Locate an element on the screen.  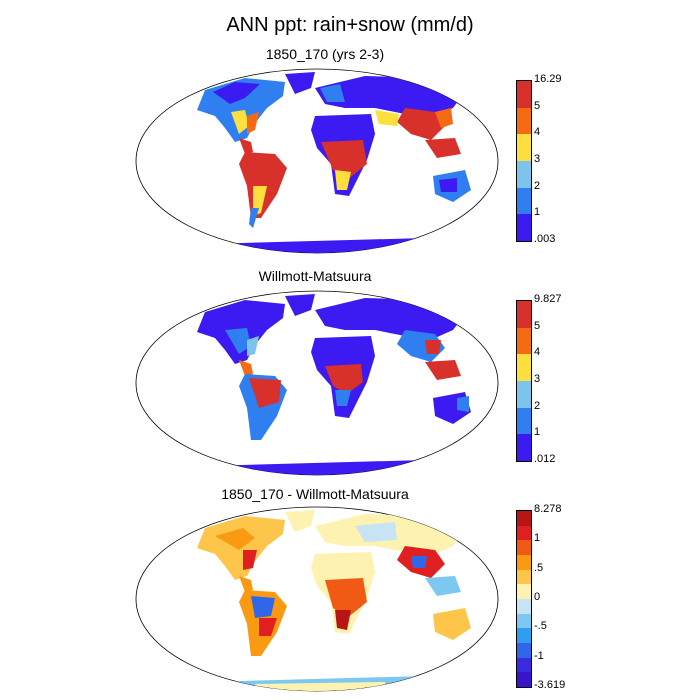
colorbar-label: -1 is located at coordinates (539, 655).